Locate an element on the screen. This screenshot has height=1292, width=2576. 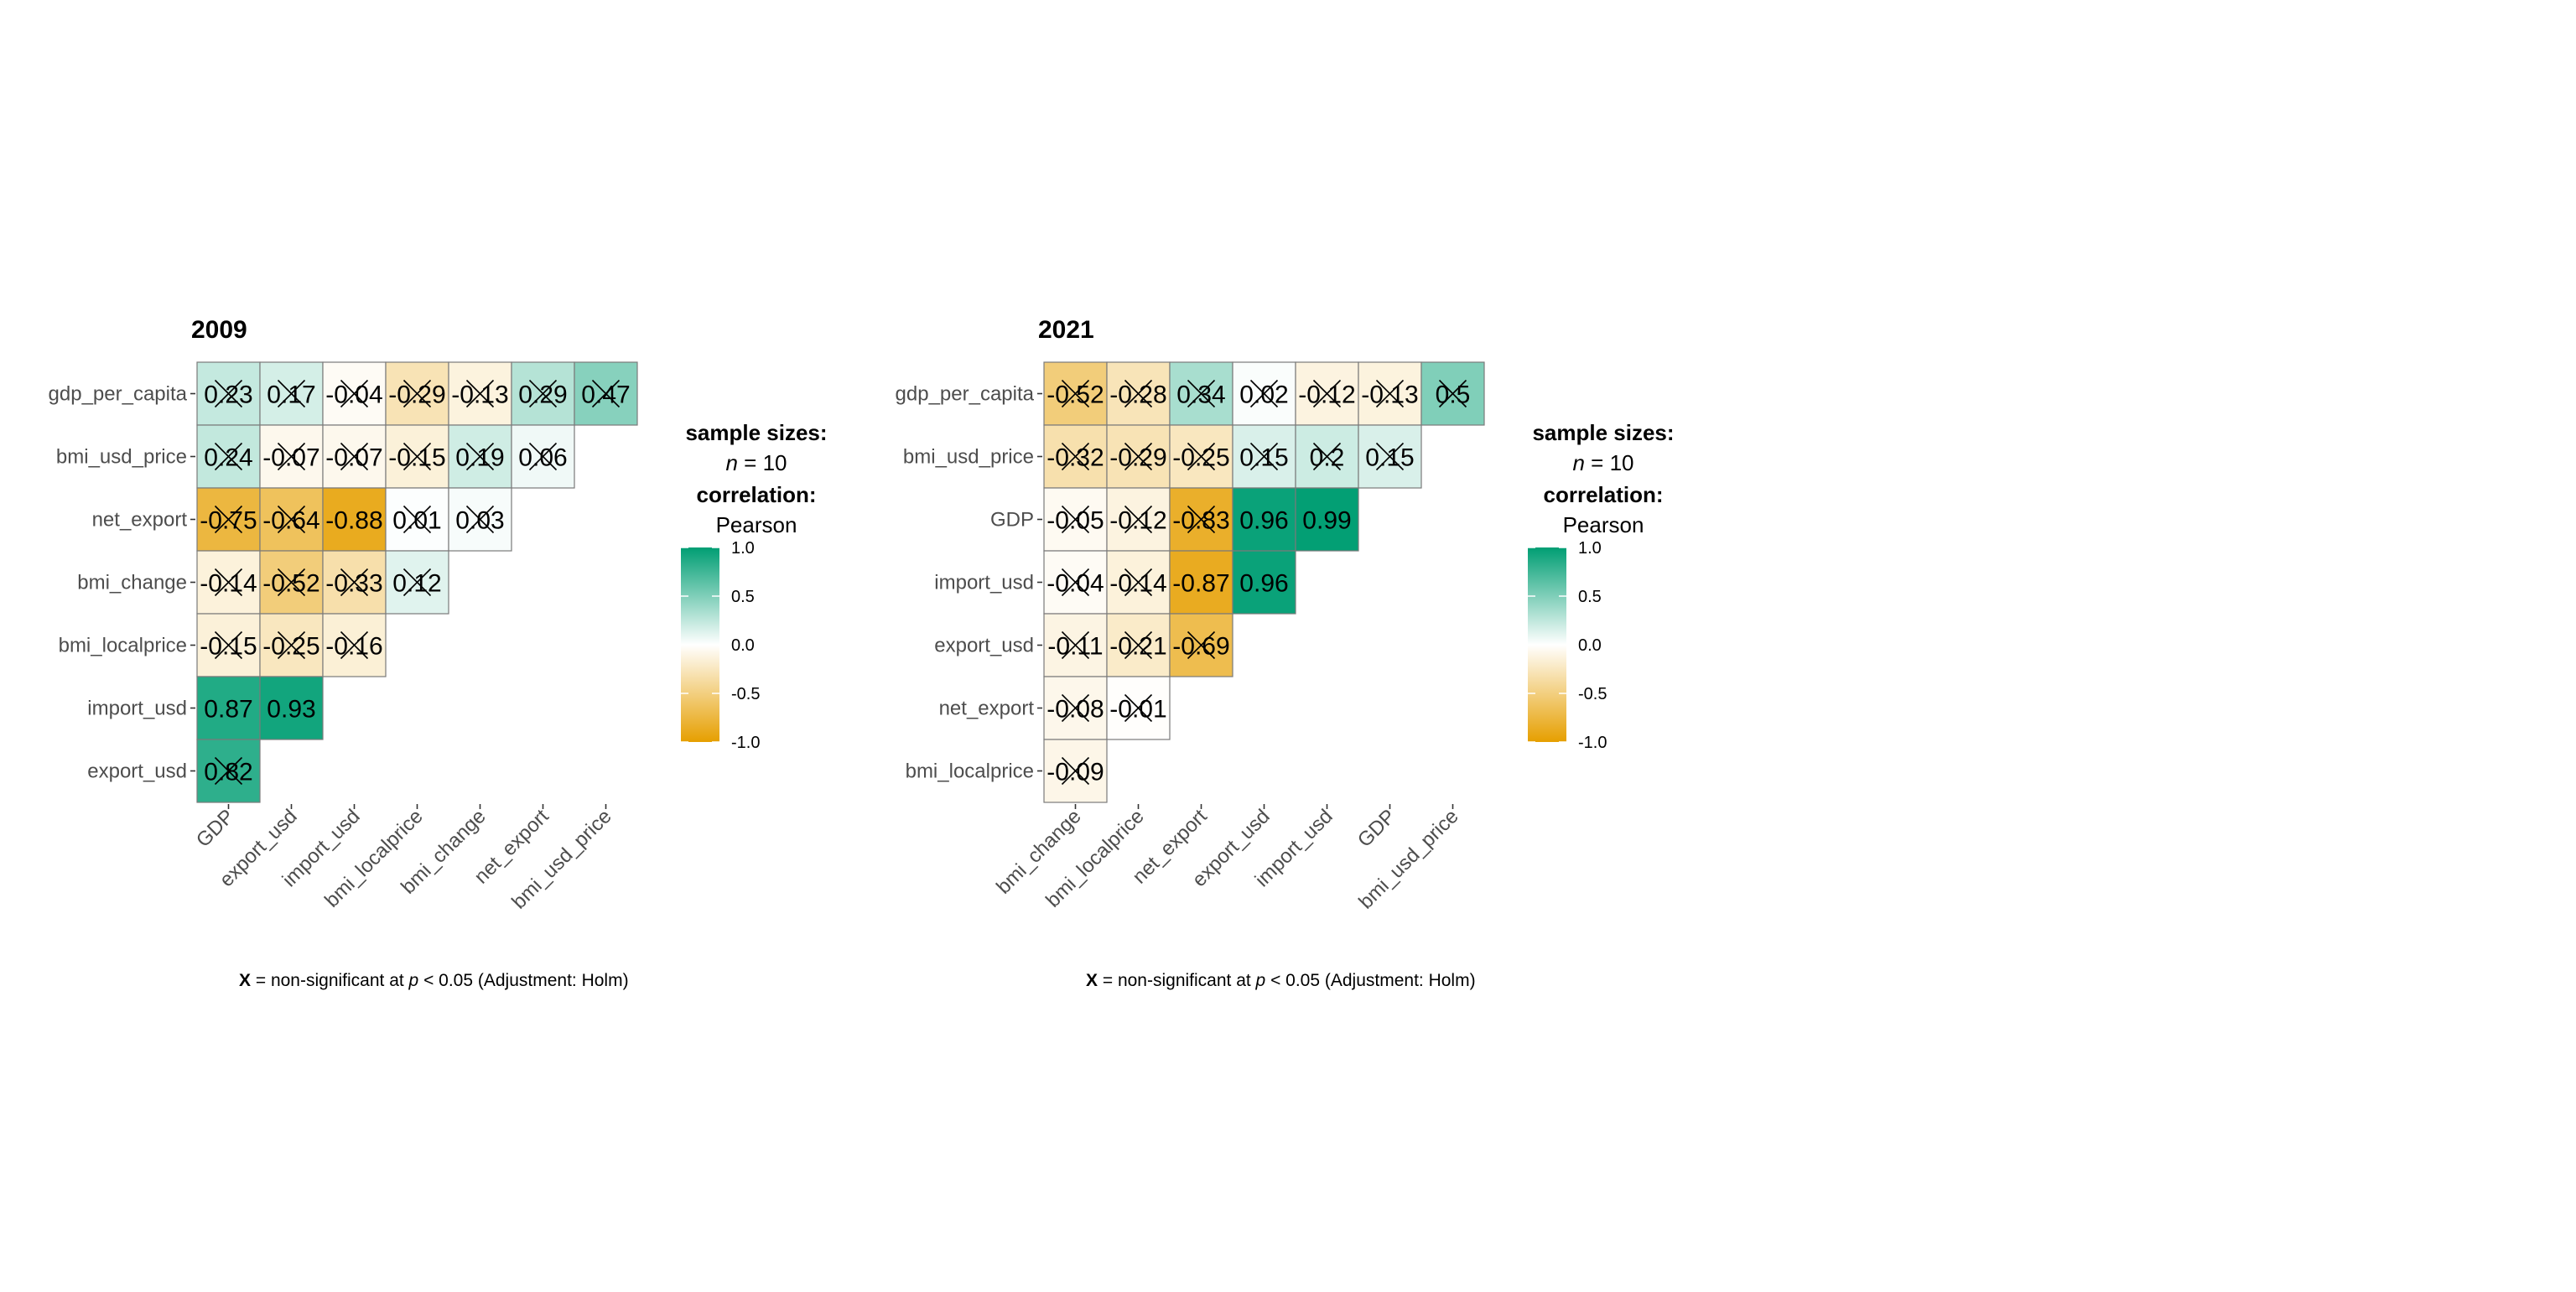
heatmap-cell: 0.06 is located at coordinates (543, 456).